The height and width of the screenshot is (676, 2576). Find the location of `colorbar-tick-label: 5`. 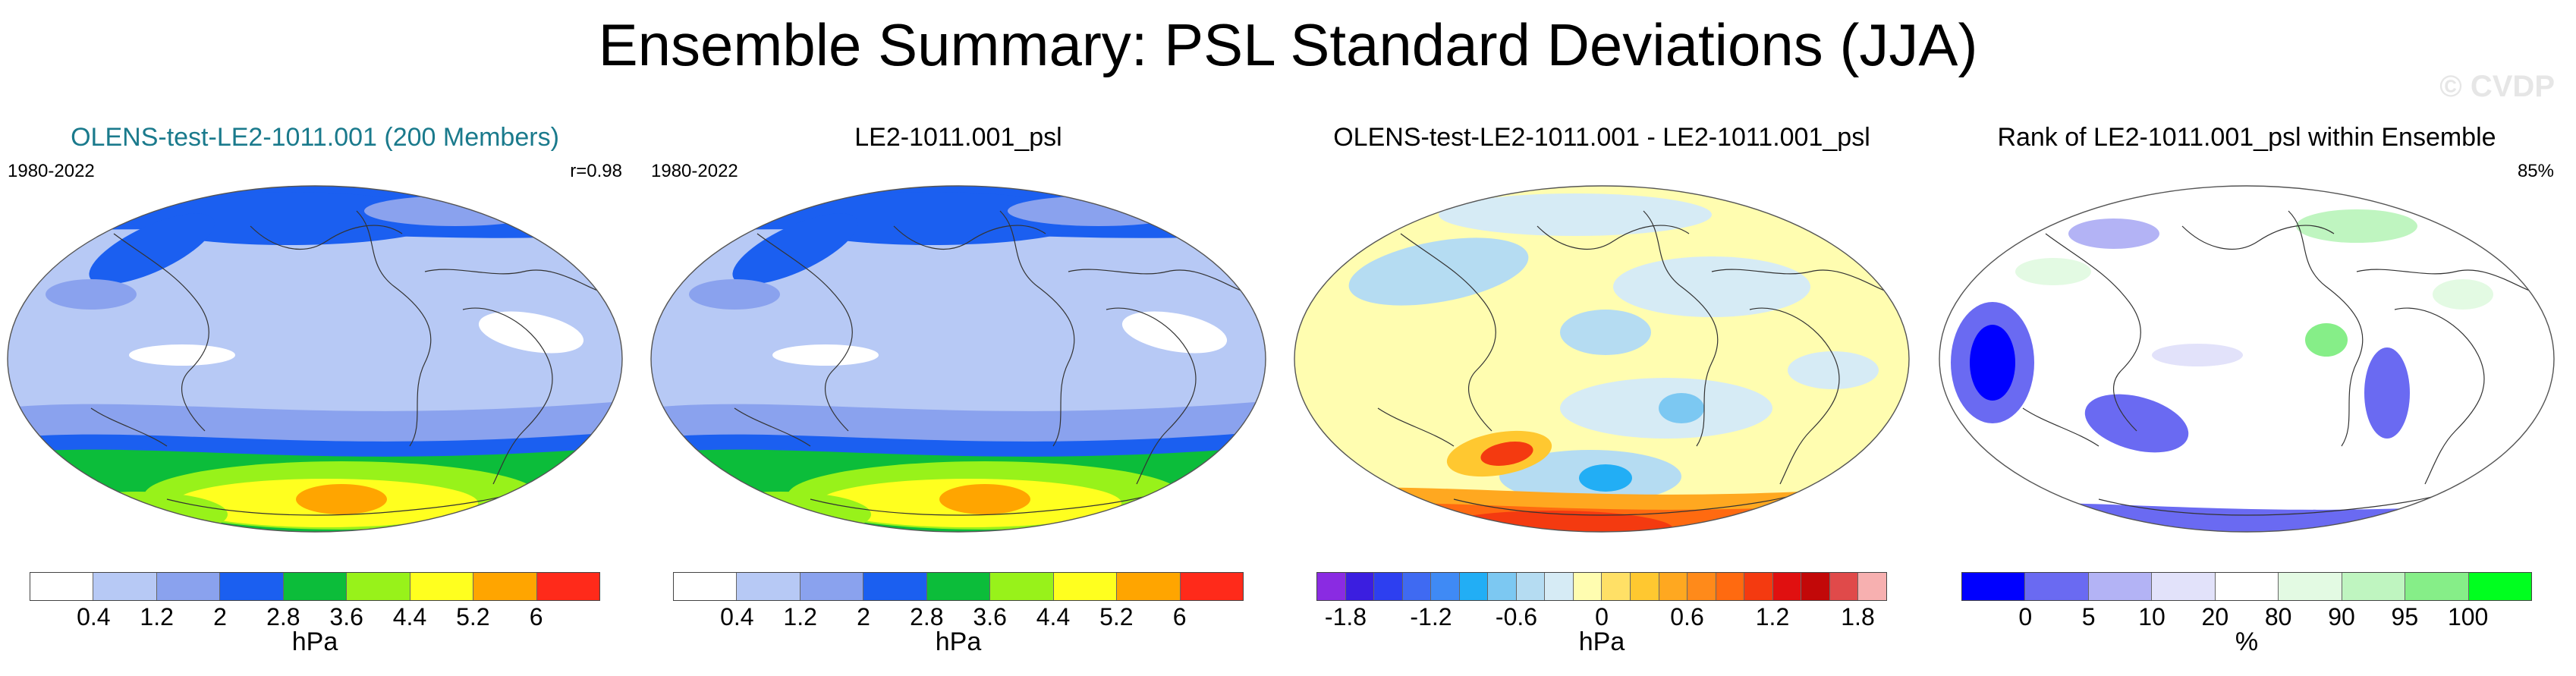

colorbar-tick-label: 5 is located at coordinates (2088, 616).